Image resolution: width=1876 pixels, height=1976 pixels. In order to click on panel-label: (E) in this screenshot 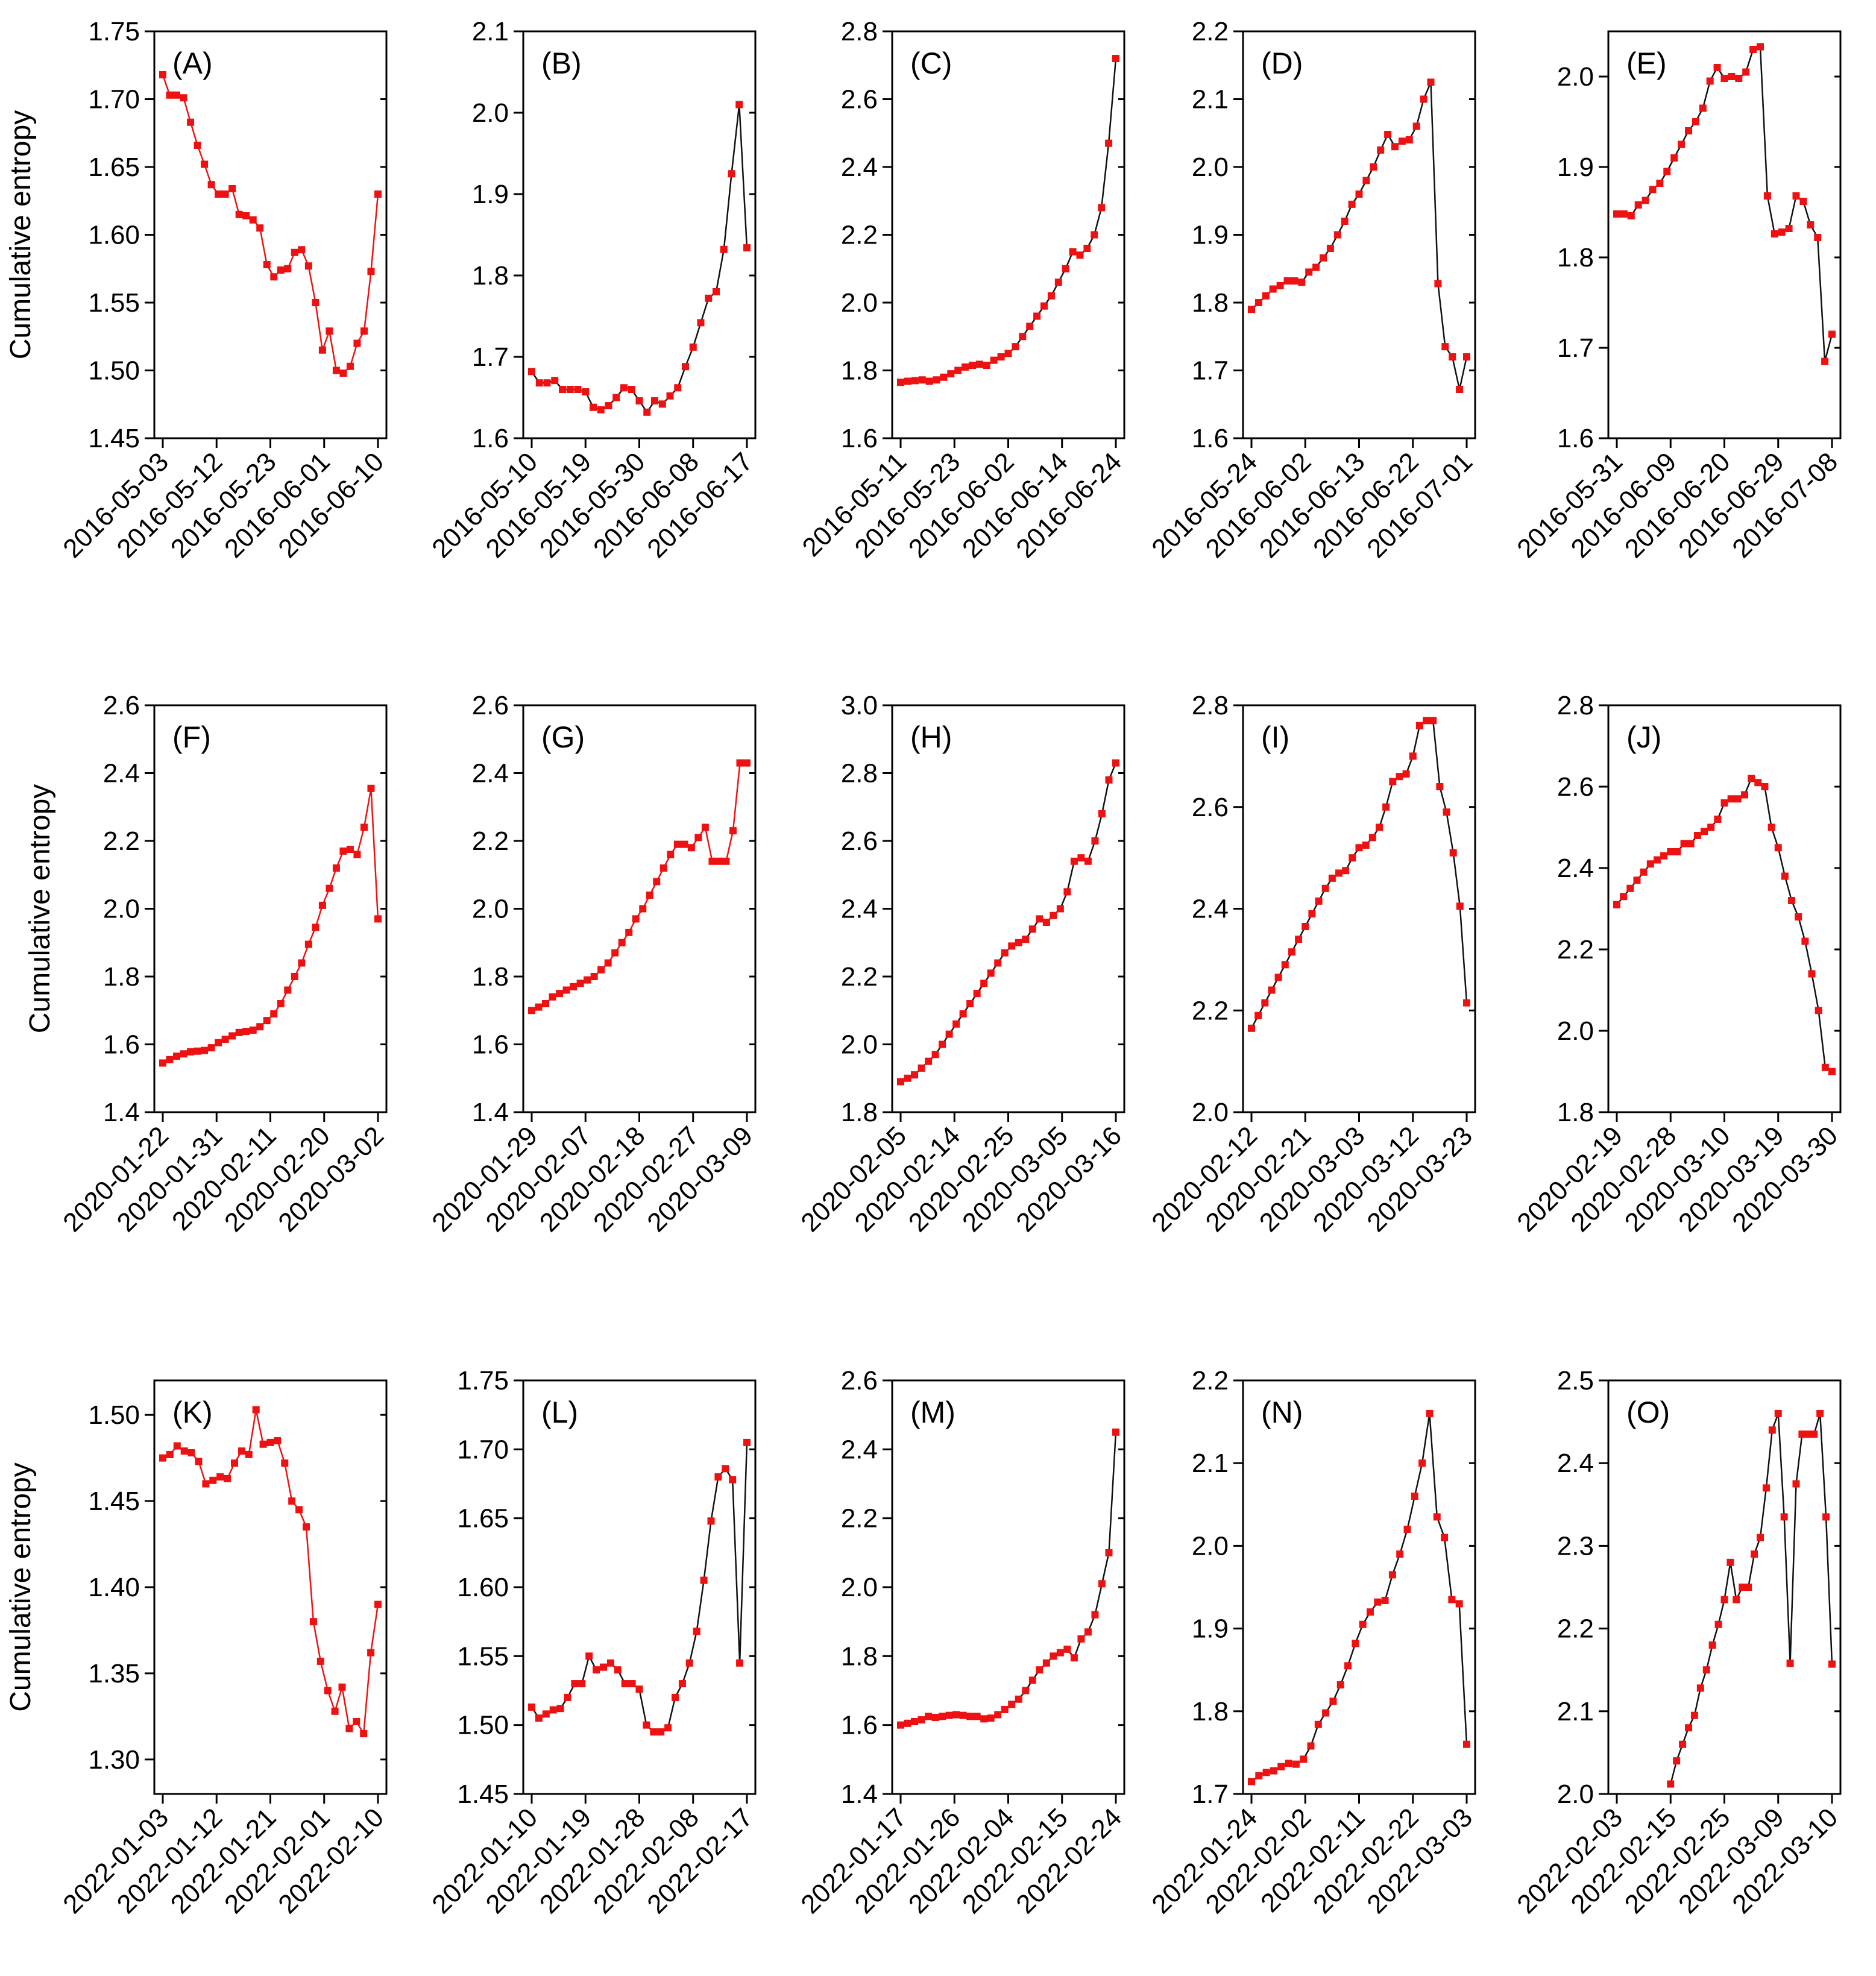, I will do `click(1646, 63)`.